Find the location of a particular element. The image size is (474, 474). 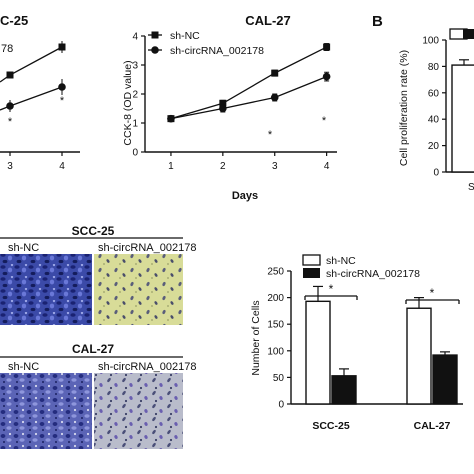

line-chart-y-tick-label: 4 is located at coordinates (135, 37).